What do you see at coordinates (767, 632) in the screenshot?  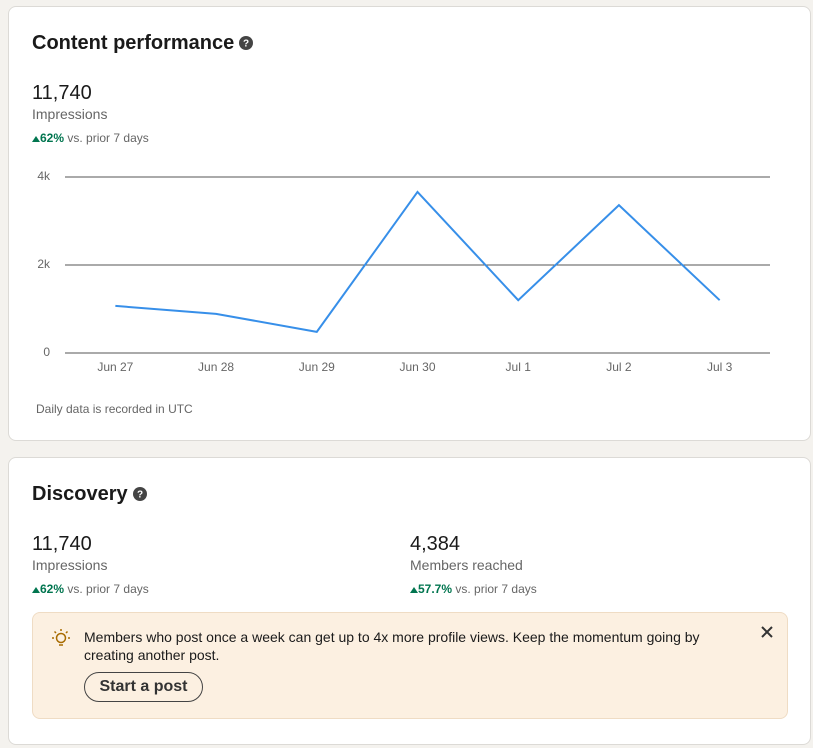 I see `close-button` at bounding box center [767, 632].